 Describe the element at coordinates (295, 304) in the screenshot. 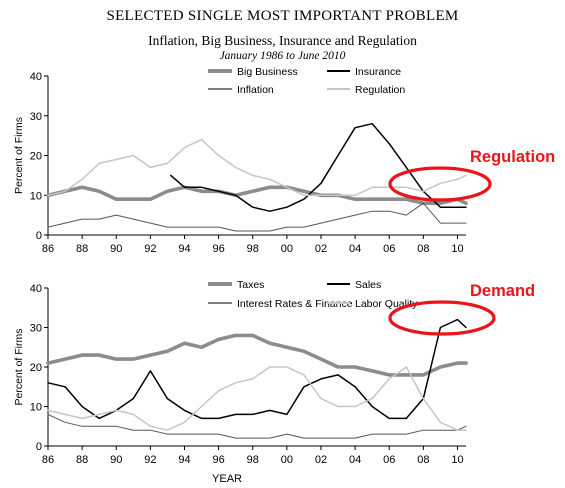

I see `legend-label: Interest Rates & Finance` at that location.